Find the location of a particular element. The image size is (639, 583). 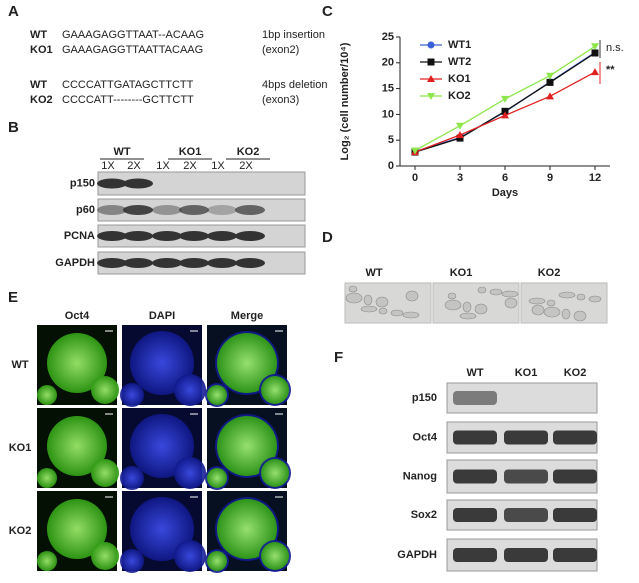

protein-label: Sox2 is located at coordinates (424, 515).